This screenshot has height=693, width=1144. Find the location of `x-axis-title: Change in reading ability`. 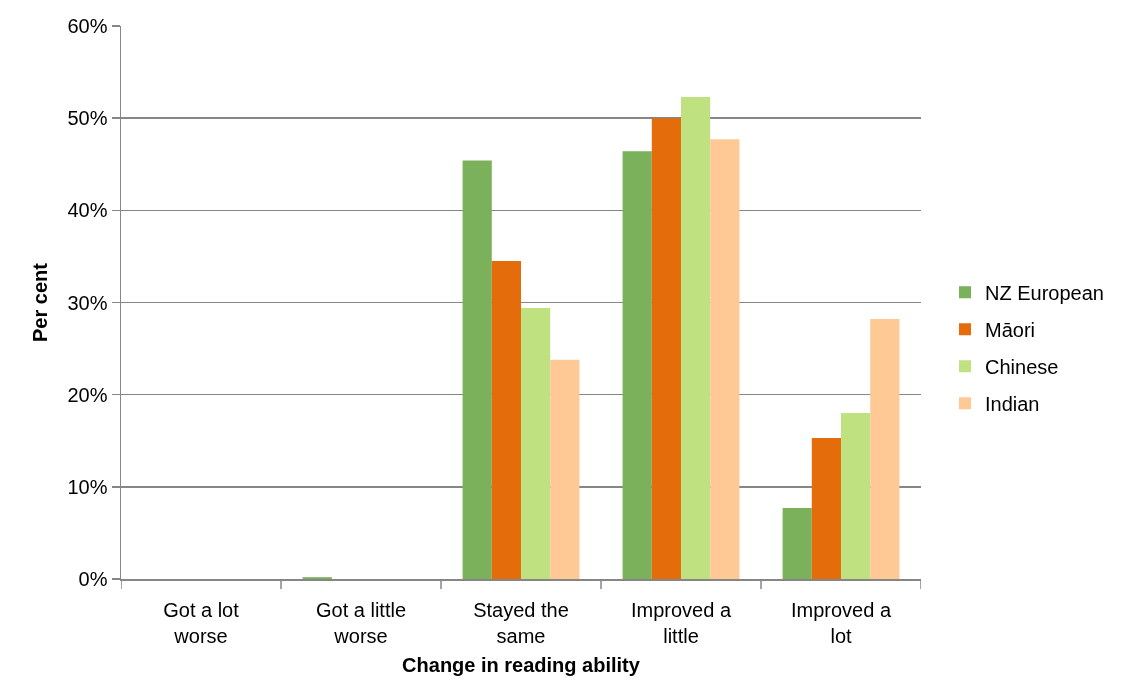

x-axis-title: Change in reading ability is located at coordinates (521, 664).